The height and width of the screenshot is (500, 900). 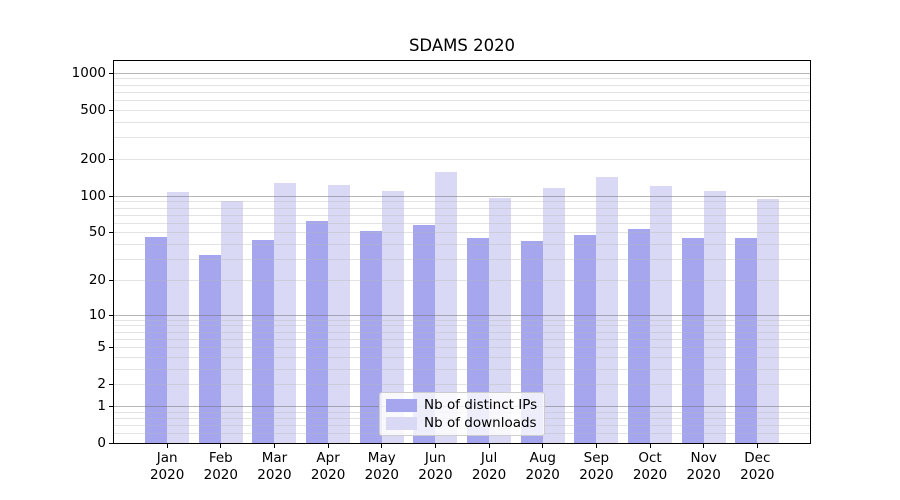 I want to click on bar-downloads-mar, so click(x=285, y=313).